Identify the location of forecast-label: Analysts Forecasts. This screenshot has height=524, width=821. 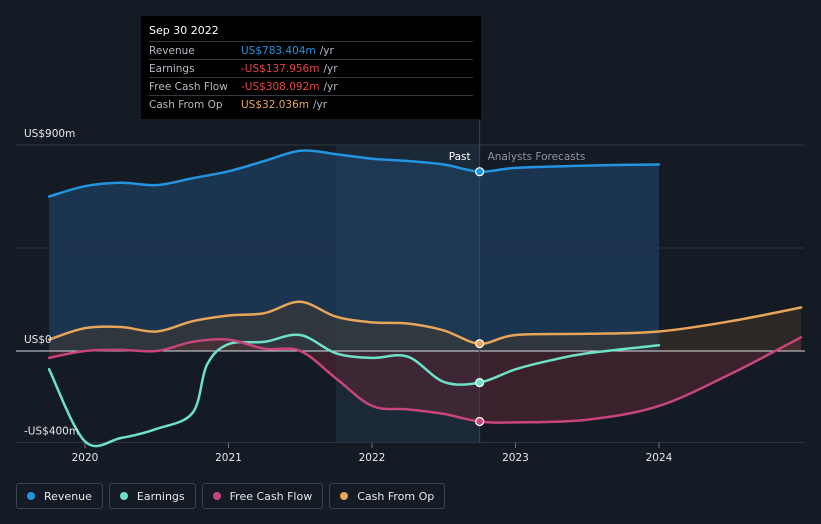
(537, 157).